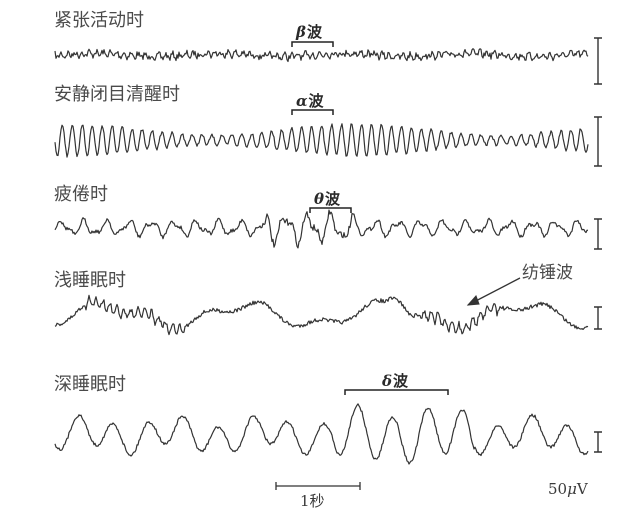 This screenshot has width=635, height=529. What do you see at coordinates (582, 489) in the screenshot?
I see `amplitude-unit: V` at bounding box center [582, 489].